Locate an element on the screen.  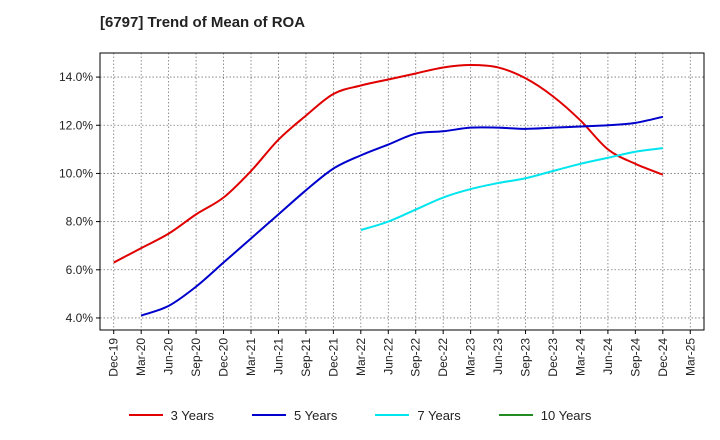
x-tick-label: Jun-20 is located at coordinates (169, 356).